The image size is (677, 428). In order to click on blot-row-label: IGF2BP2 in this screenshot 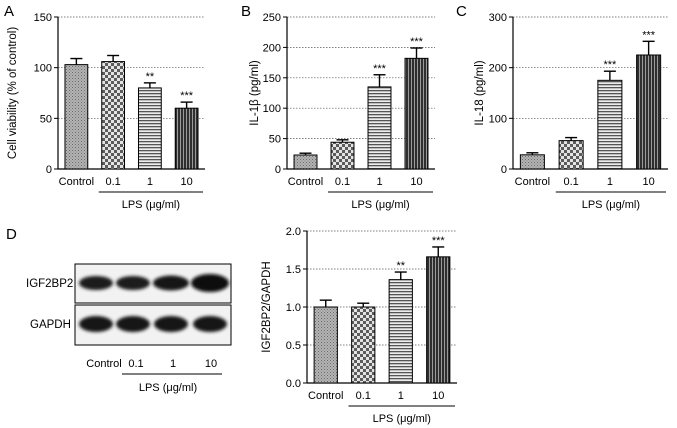, I will do `click(49, 284)`.